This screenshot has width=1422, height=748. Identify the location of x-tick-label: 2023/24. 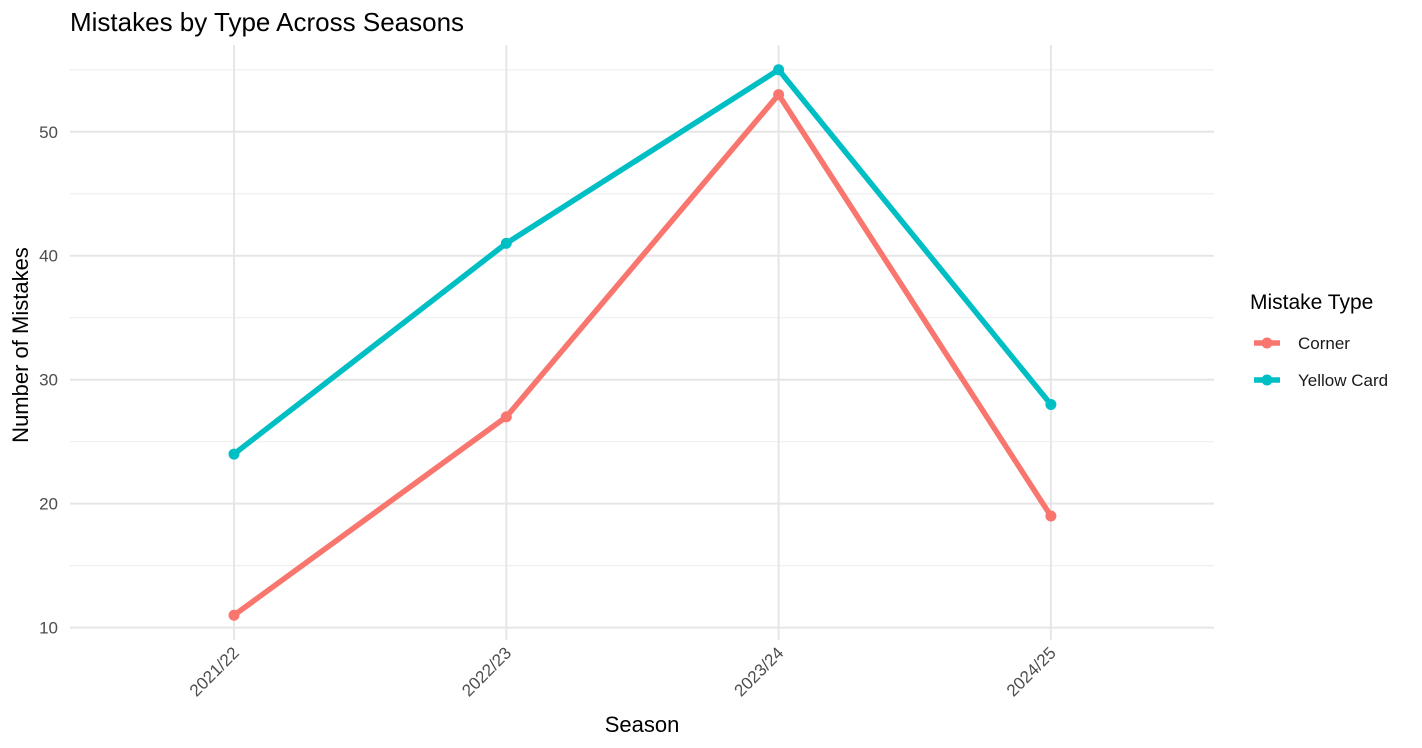
(759, 671).